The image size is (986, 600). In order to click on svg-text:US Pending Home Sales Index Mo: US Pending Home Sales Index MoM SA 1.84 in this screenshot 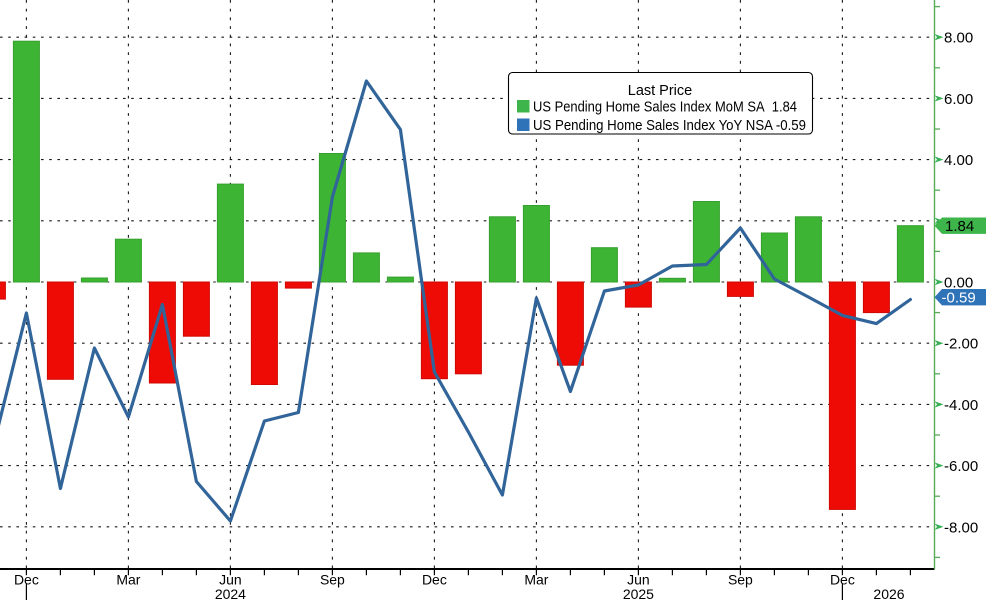, I will do `click(665, 108)`.